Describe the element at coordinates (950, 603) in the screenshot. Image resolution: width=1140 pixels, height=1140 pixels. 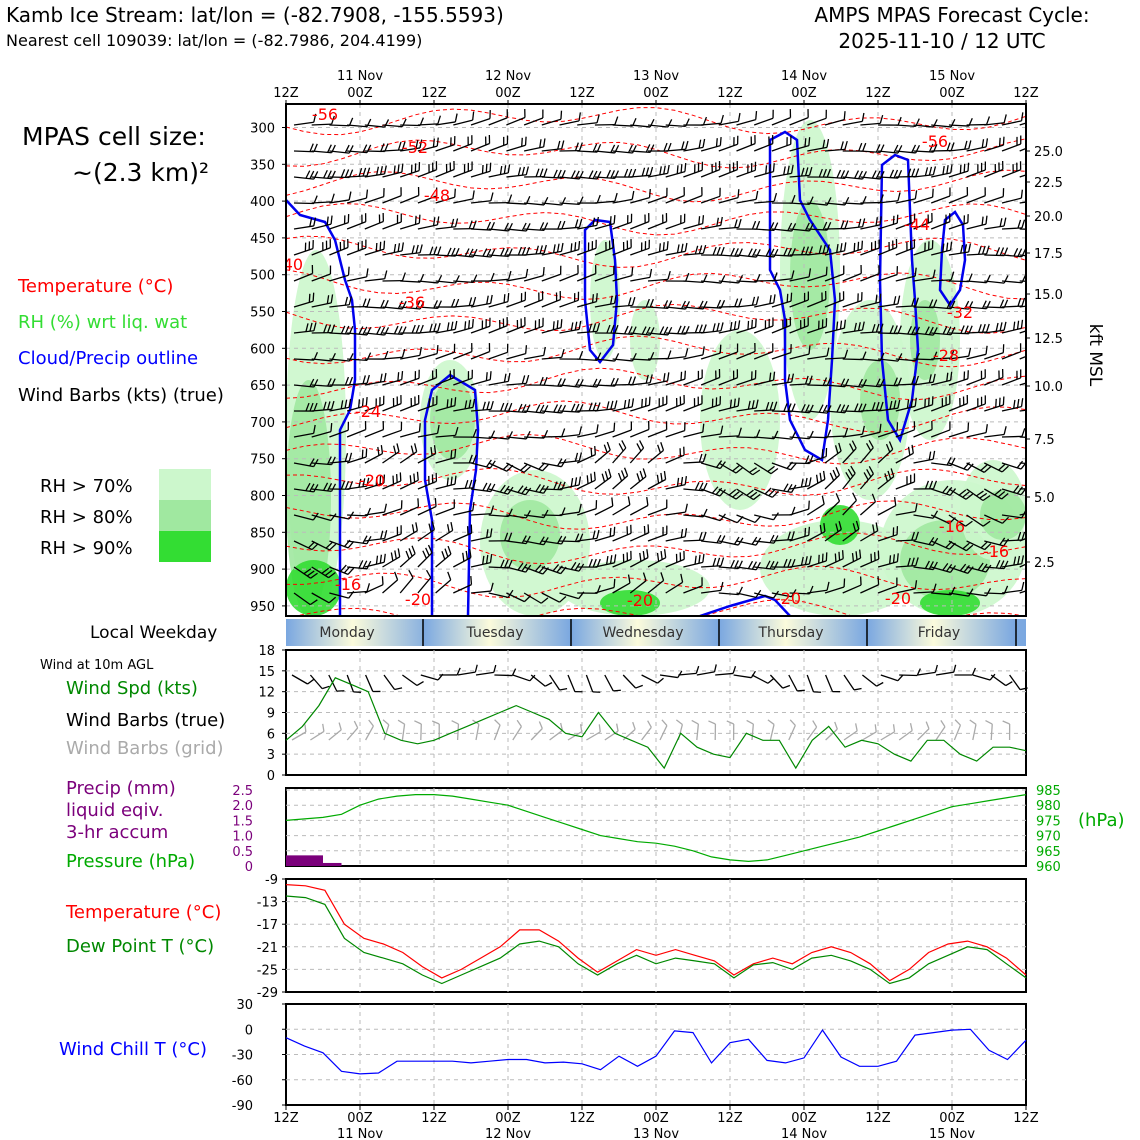
I see `rh-shading-blob` at that location.